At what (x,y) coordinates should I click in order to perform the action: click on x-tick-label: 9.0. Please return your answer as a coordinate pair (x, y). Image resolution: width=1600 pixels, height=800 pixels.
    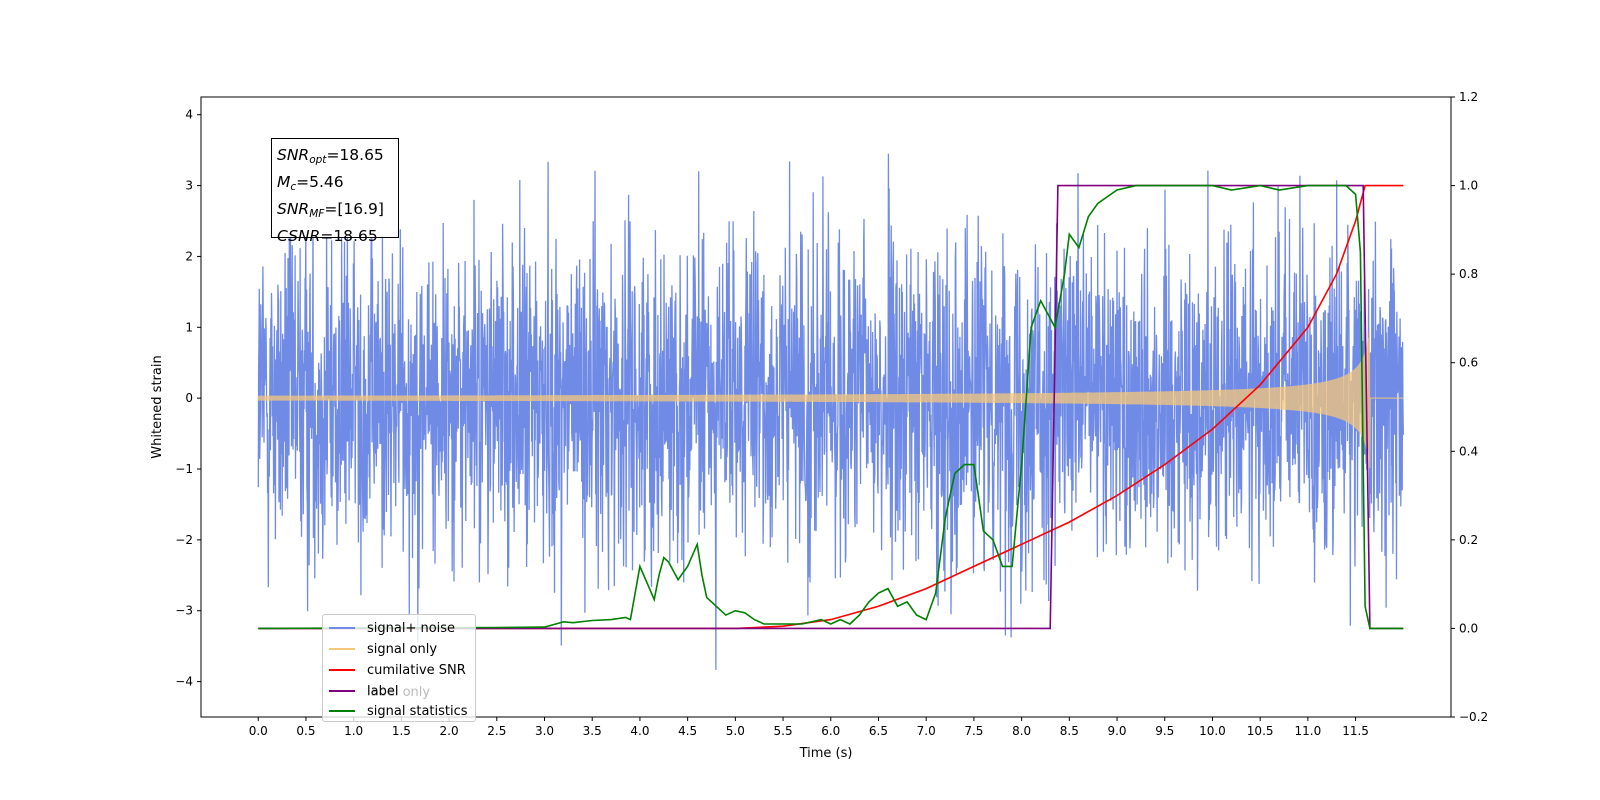
    Looking at the image, I should click on (1116, 731).